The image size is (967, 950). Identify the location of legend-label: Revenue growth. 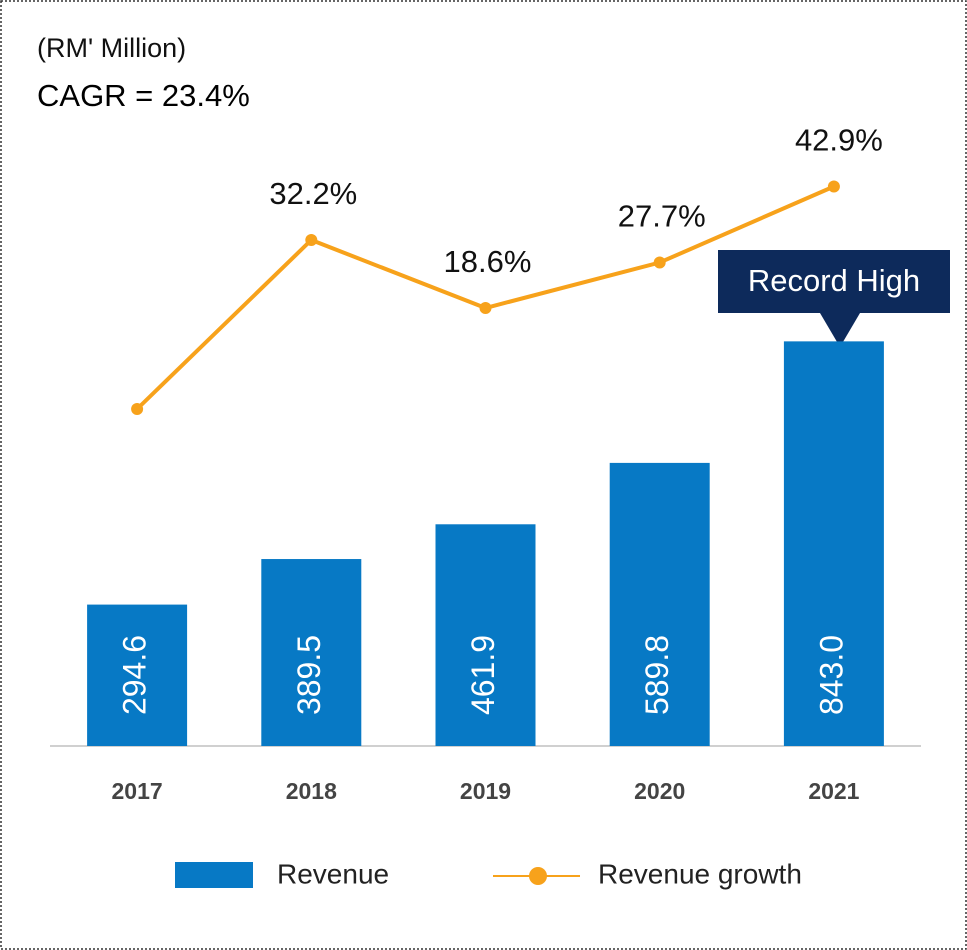
(700, 873).